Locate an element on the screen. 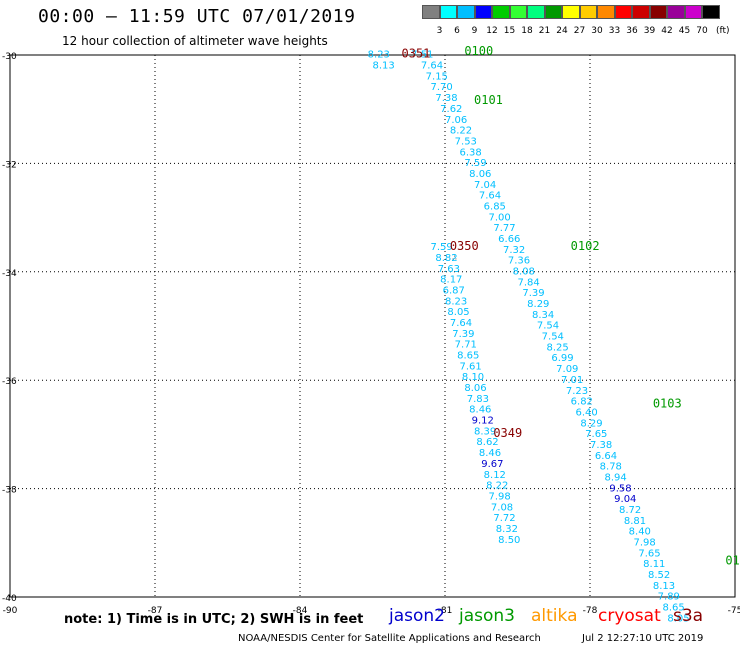  wave-height-value: 6.38 is located at coordinates (471, 152).